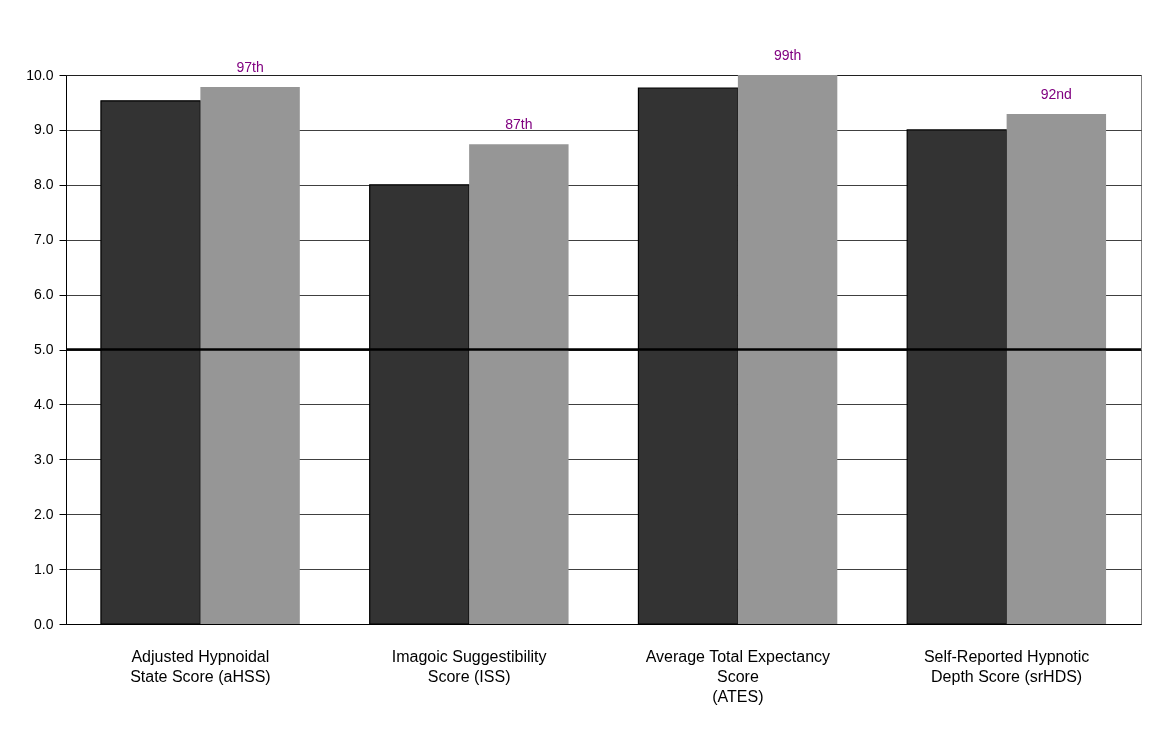  What do you see at coordinates (1056, 93) in the screenshot?
I see `annotation: 92nd` at bounding box center [1056, 93].